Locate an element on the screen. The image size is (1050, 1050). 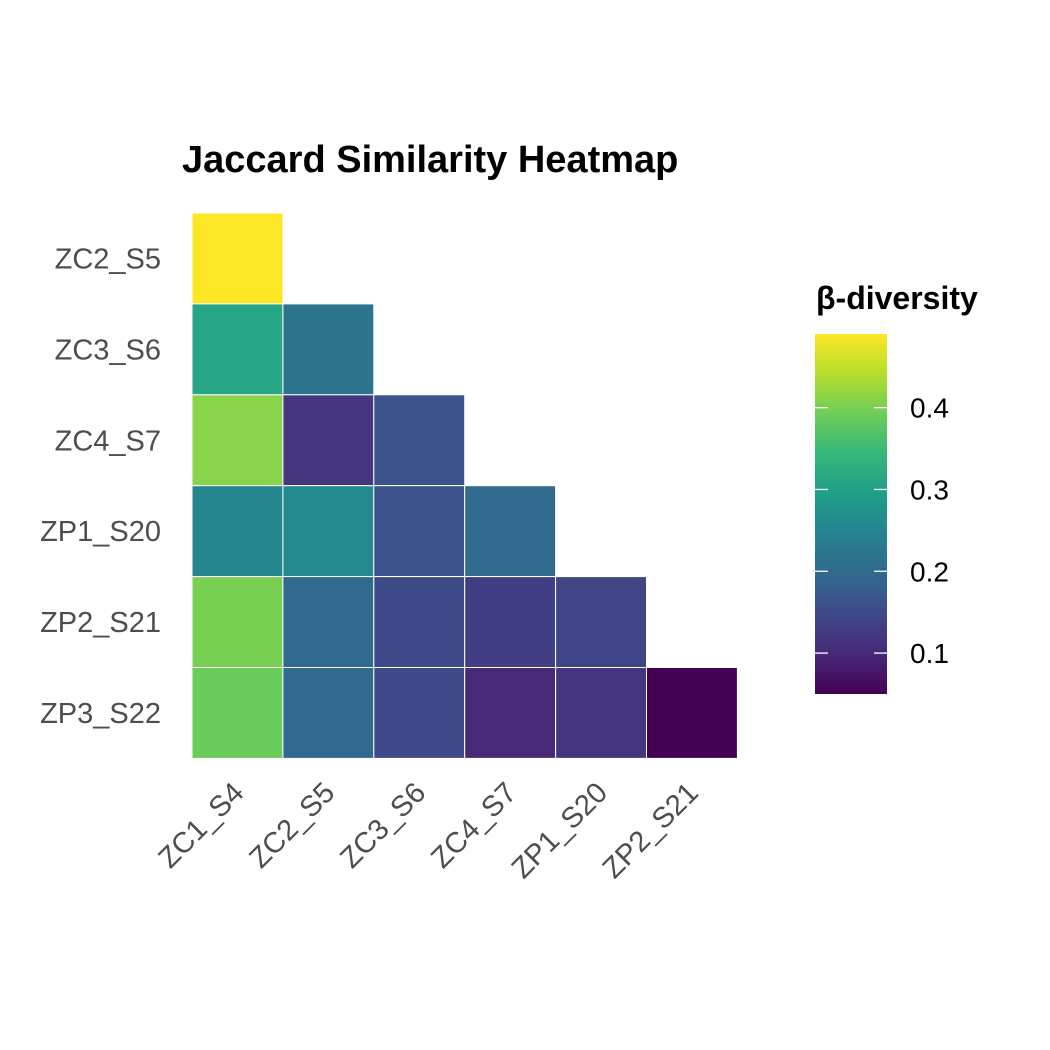
legend-ticks: 0.1 0.2 0.3 0.4 is located at coordinates (882, 531).